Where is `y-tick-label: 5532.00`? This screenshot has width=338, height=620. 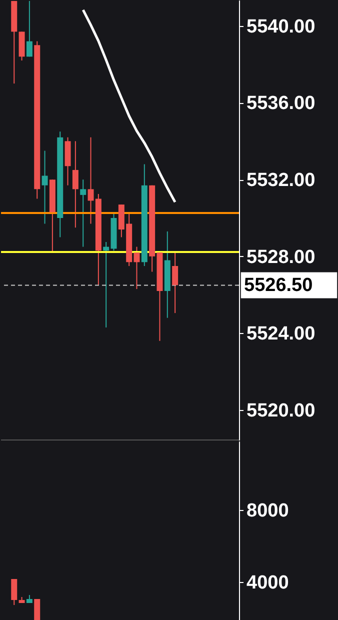
y-tick-label: 5532.00 is located at coordinates (281, 181).